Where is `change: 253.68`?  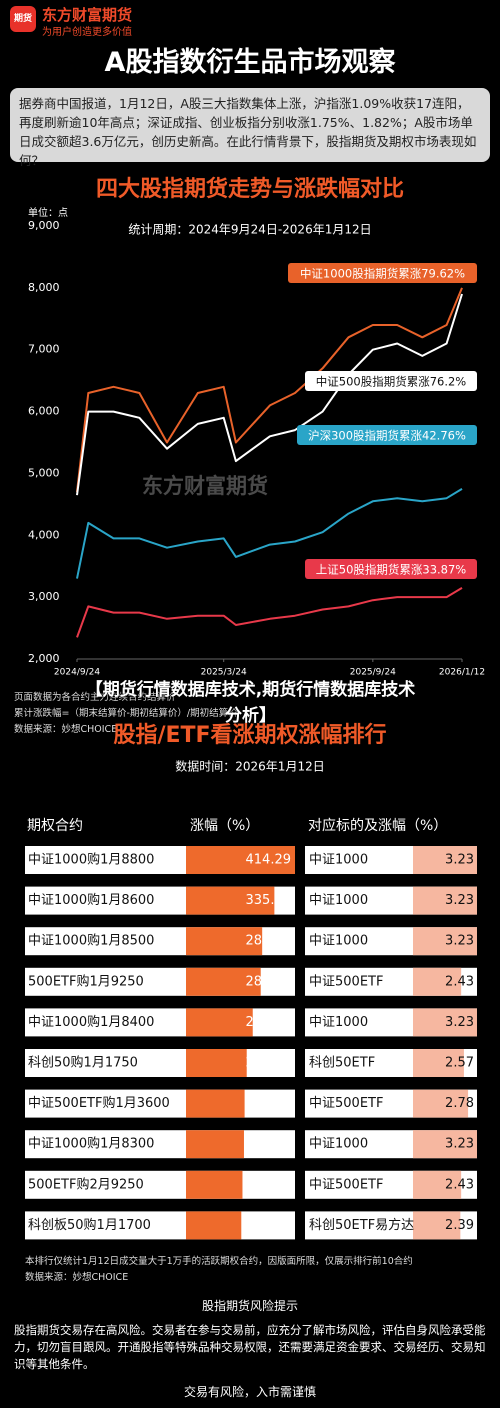 change: 253.68 is located at coordinates (269, 1022).